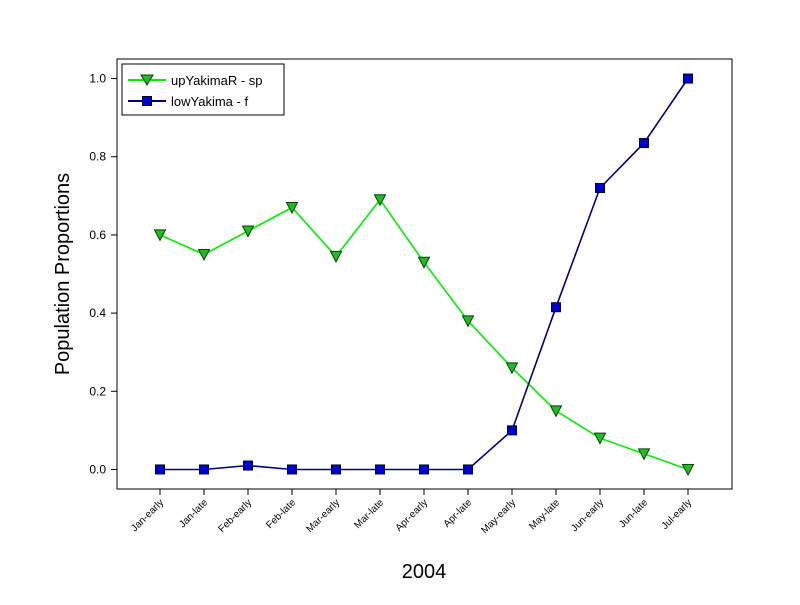 This screenshot has width=800, height=605. I want to click on y-tick-label: 0.4, so click(97, 313).